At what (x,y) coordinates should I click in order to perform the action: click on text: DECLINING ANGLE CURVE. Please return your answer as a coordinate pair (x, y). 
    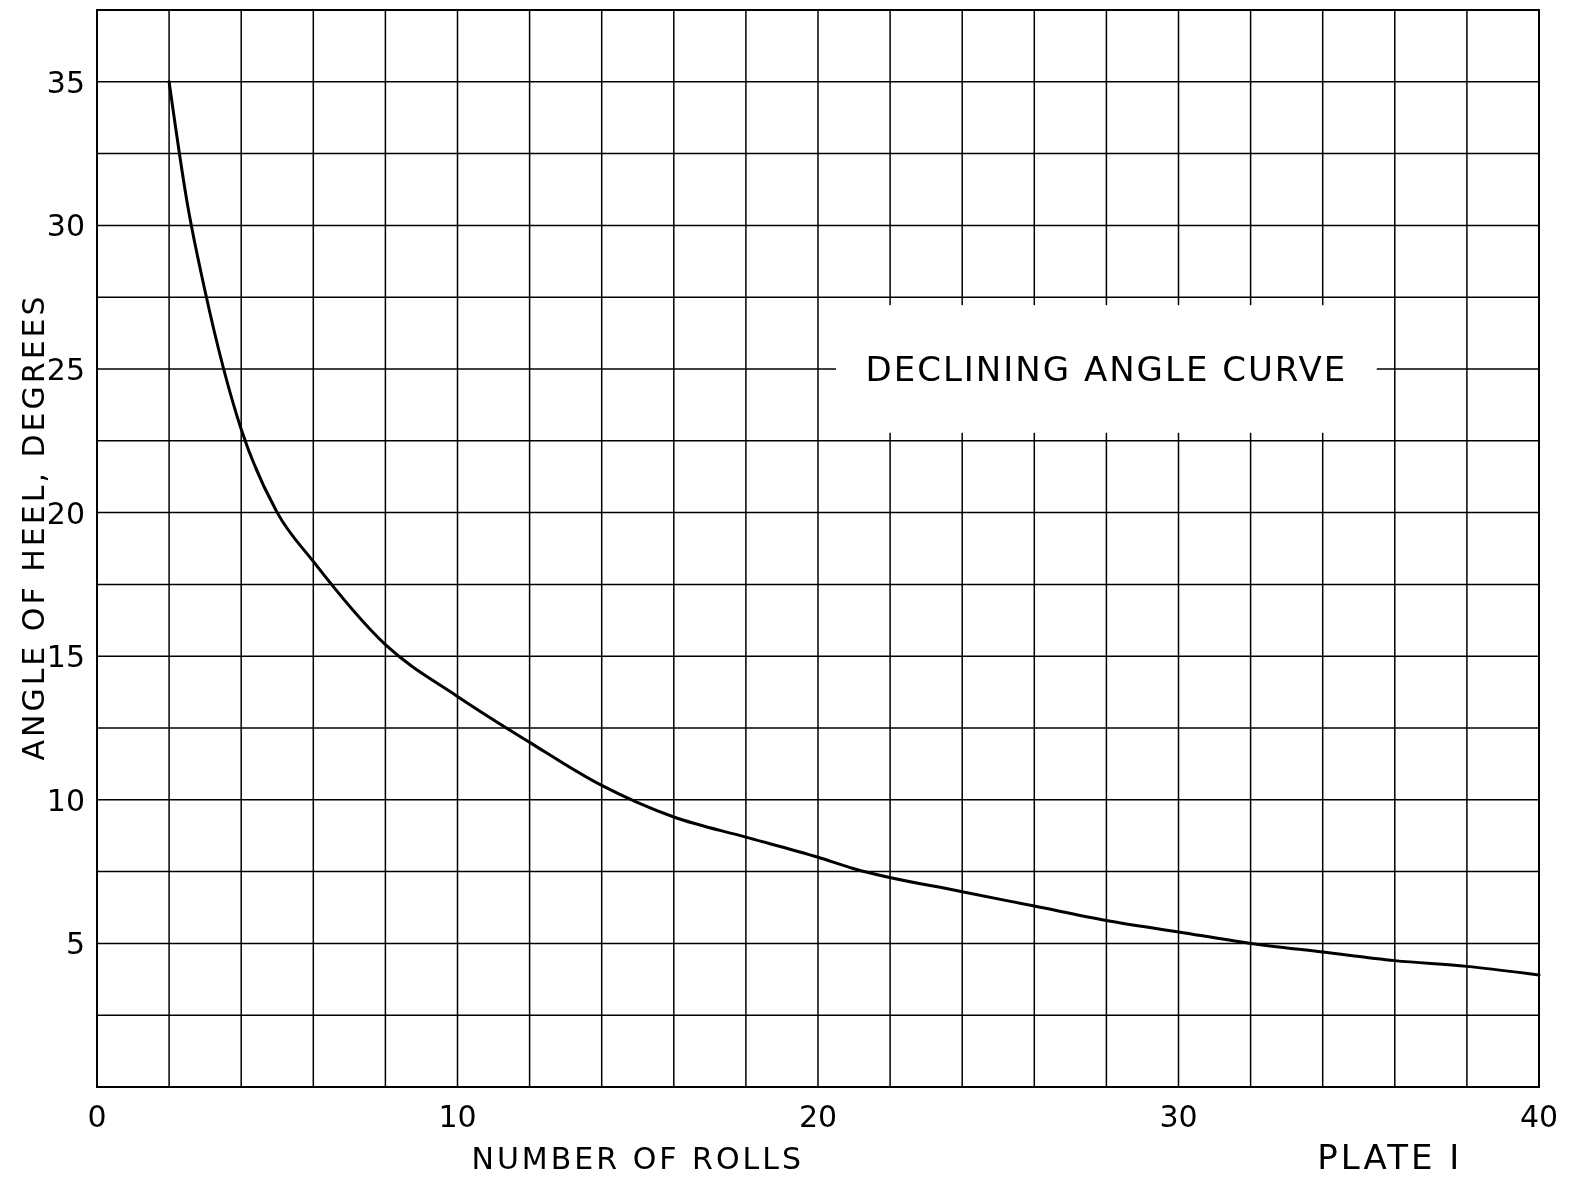
    Looking at the image, I should click on (1106, 369).